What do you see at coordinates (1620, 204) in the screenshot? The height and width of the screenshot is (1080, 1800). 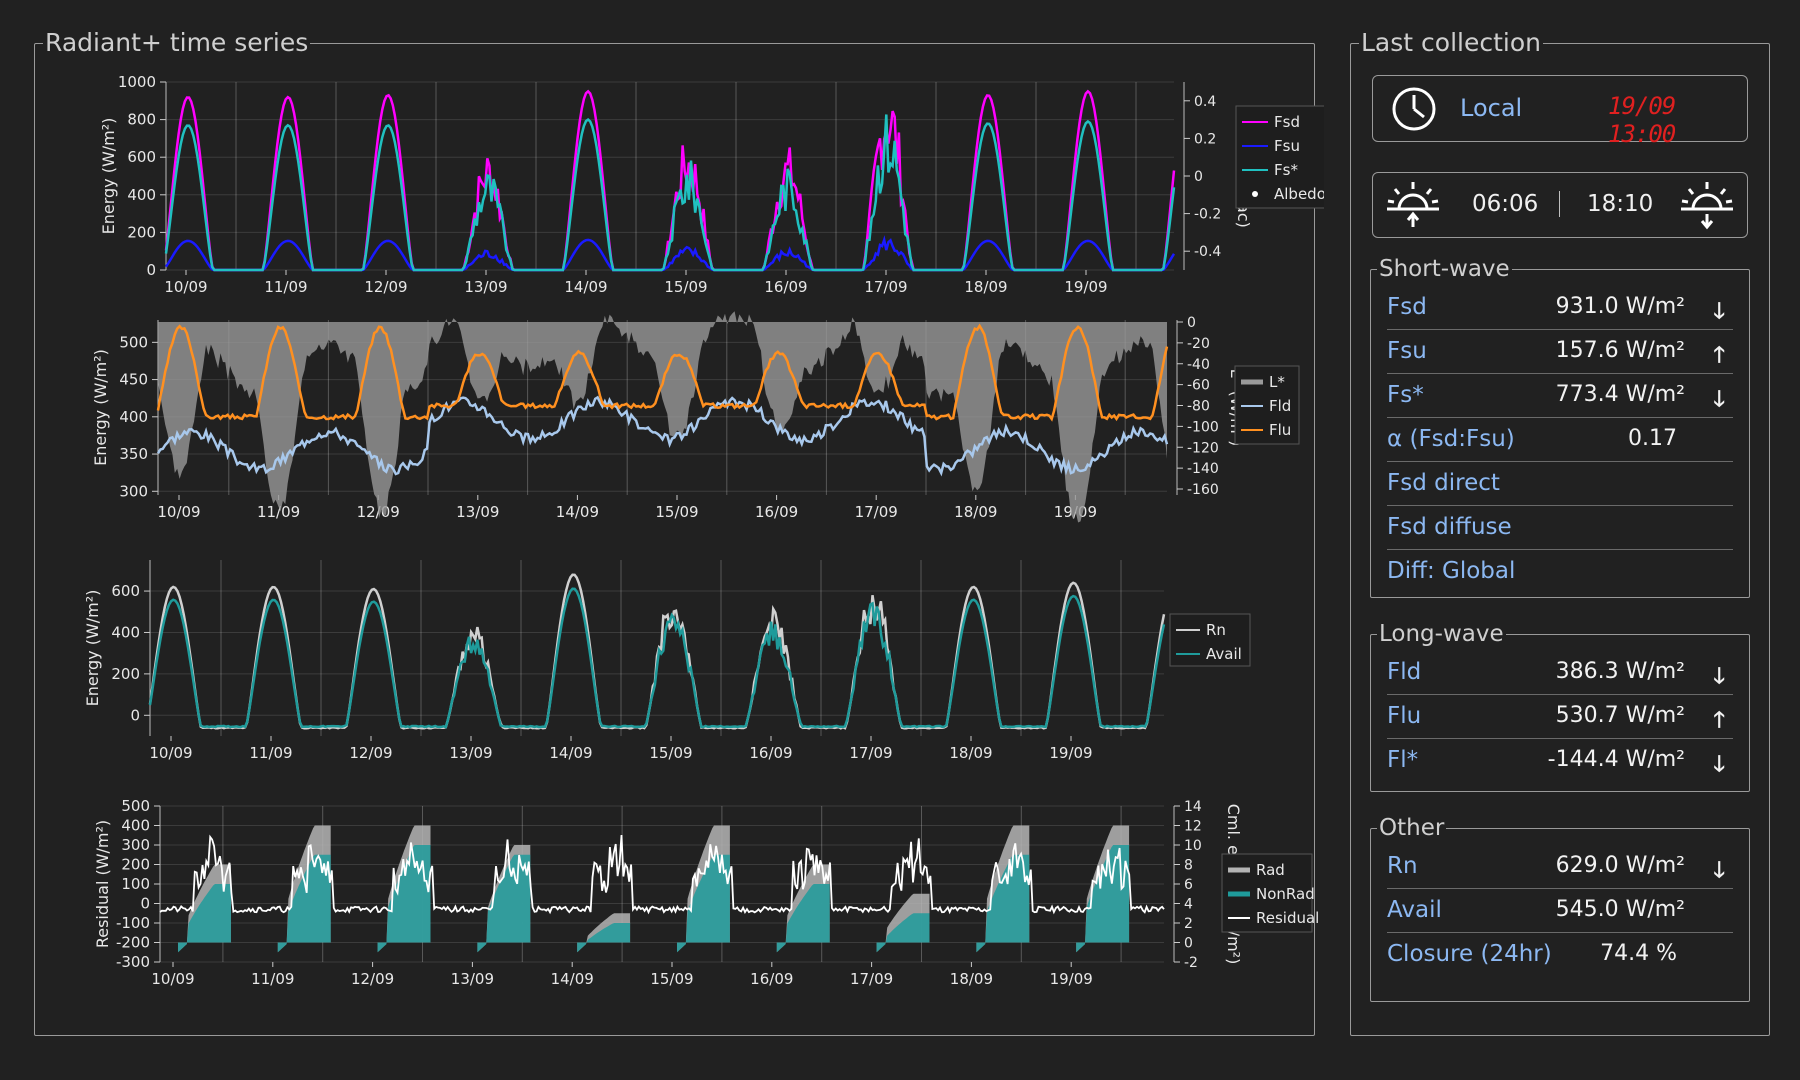 I see `sunset-time: 18:10` at bounding box center [1620, 204].